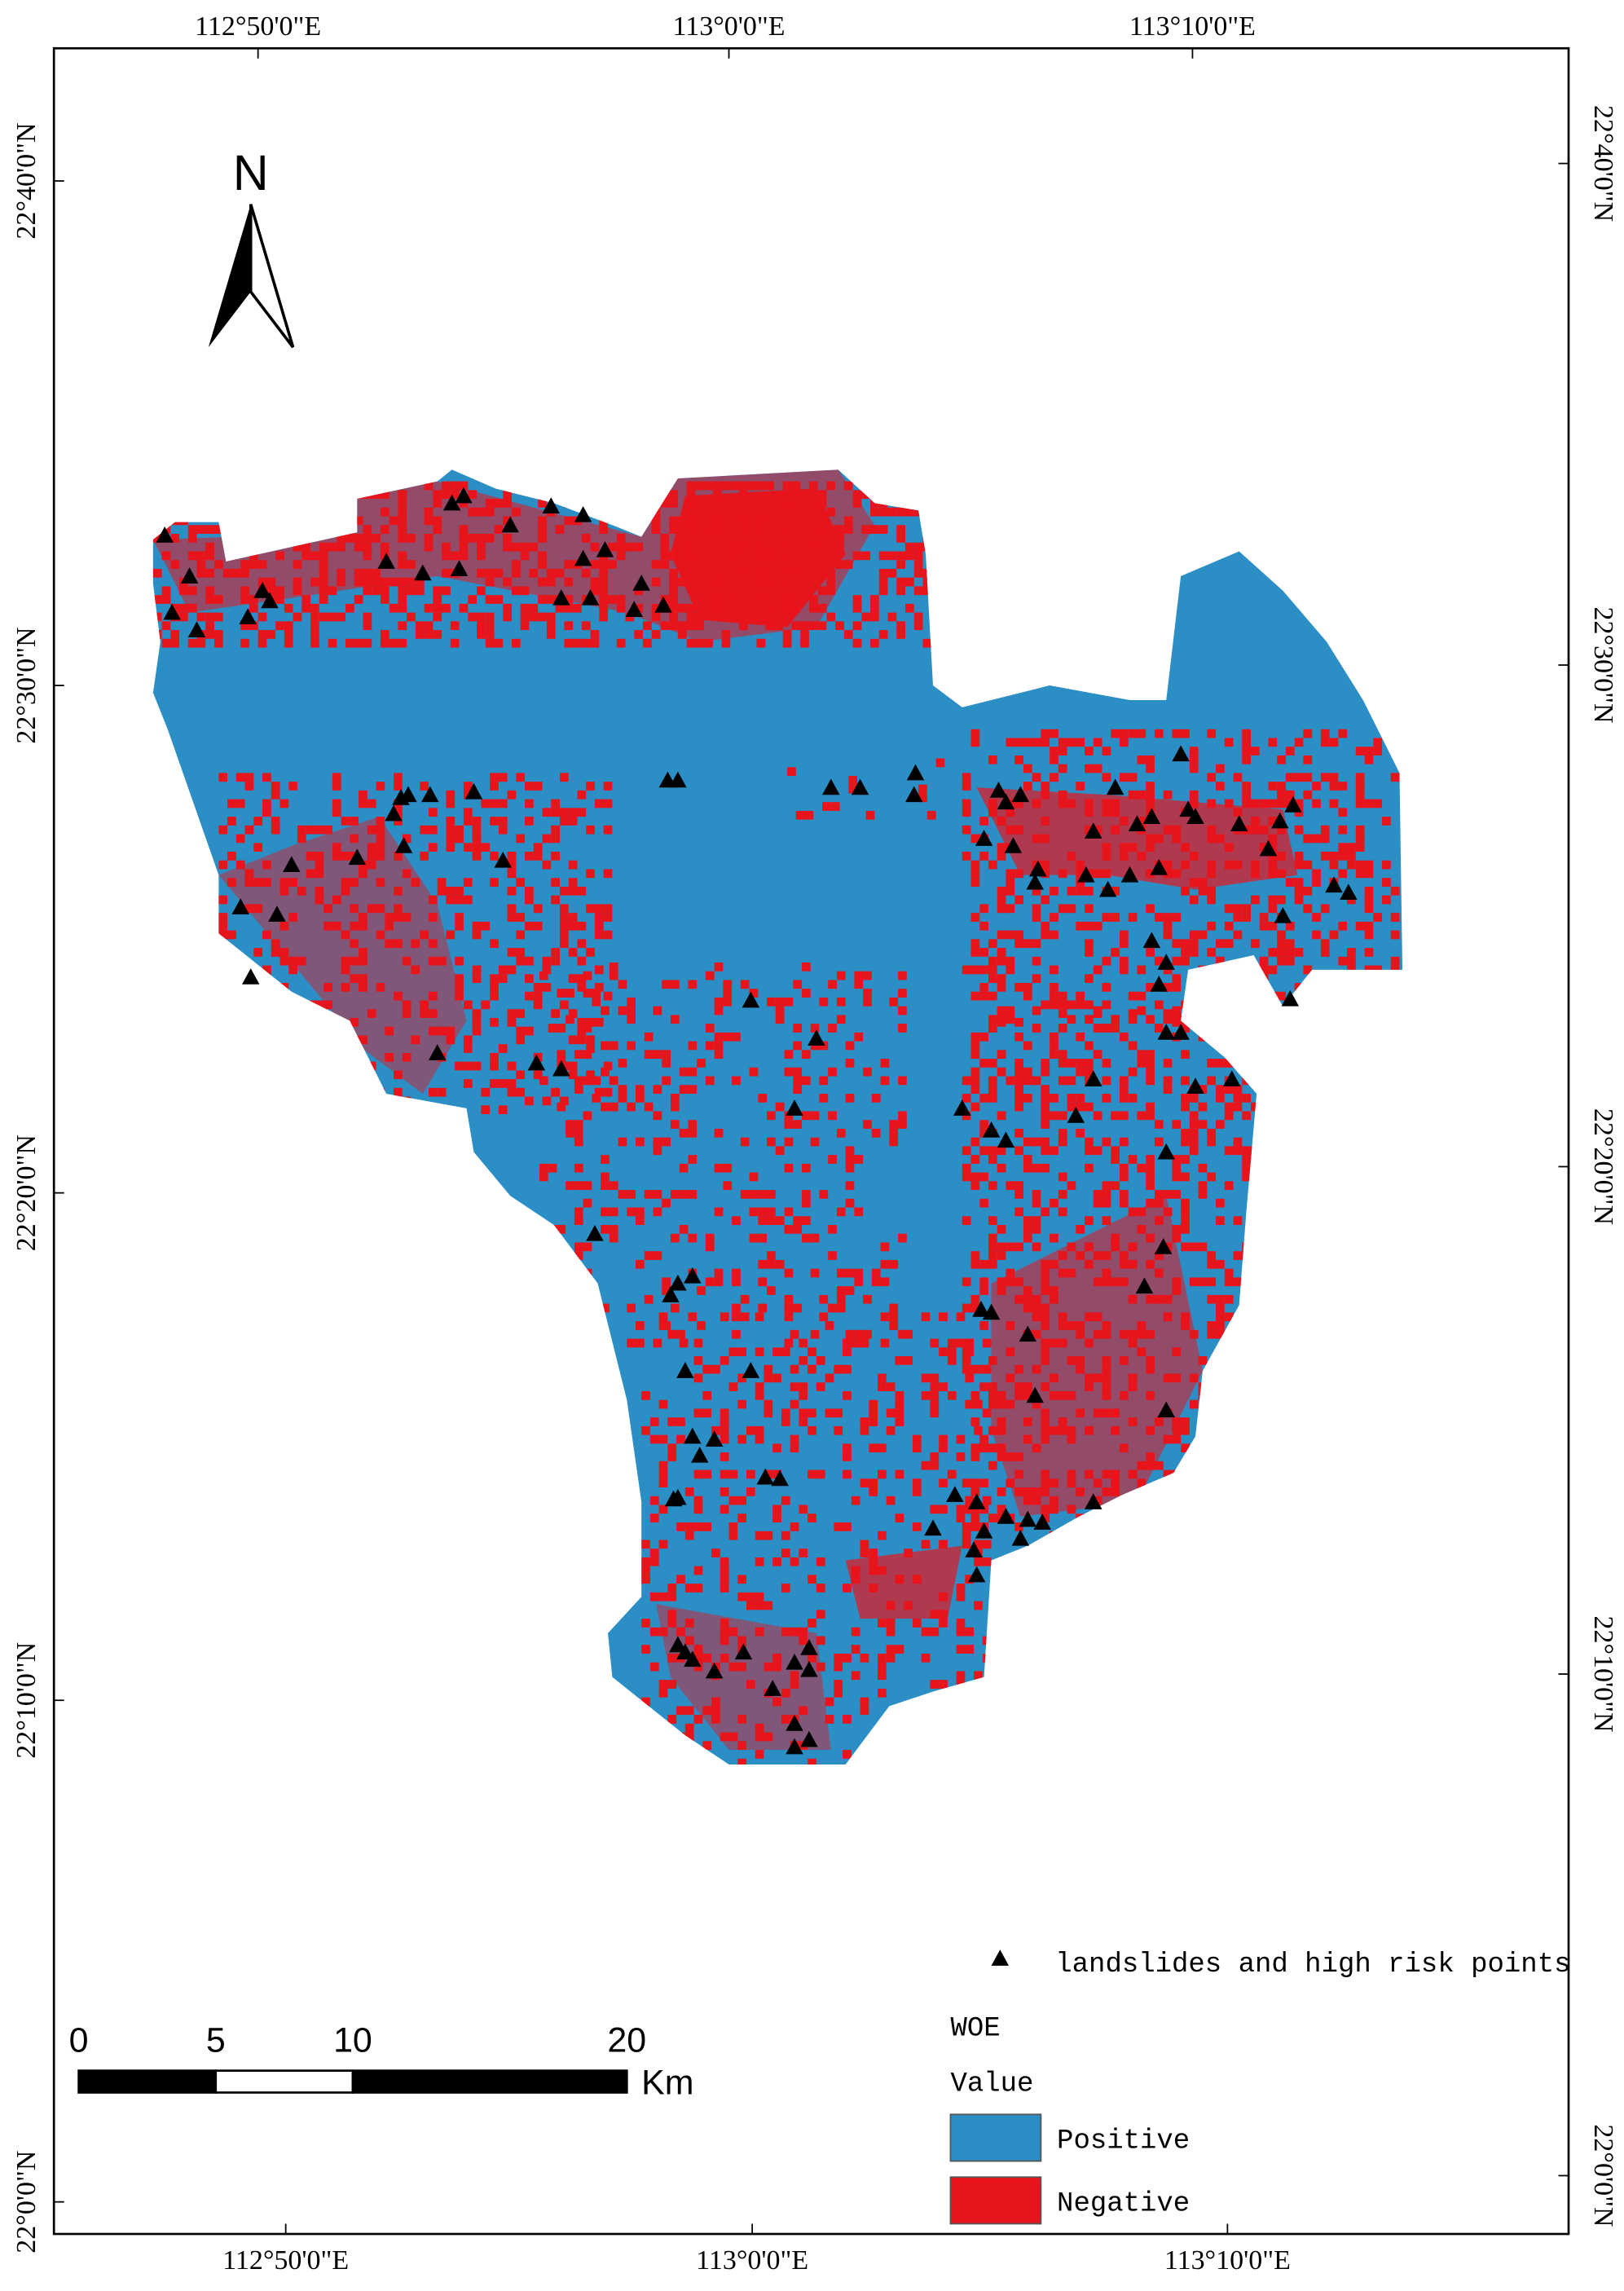 The width and height of the screenshot is (1624, 2291). Describe the element at coordinates (27, 1192) in the screenshot. I see `left-coord-label: 22°20'0"N` at that location.